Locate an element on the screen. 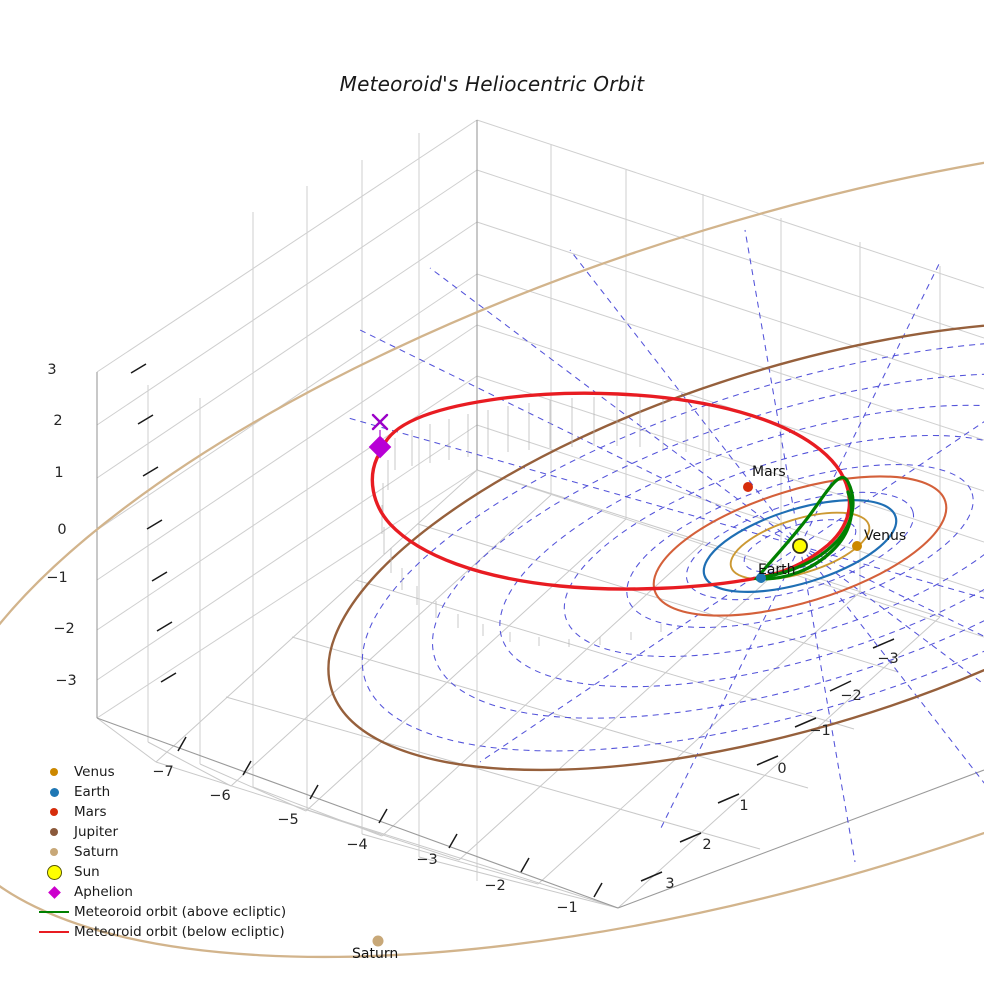 The height and width of the screenshot is (984, 984). legend-item: Meteoroid orbit (above ecliptic) is located at coordinates (165, 912).